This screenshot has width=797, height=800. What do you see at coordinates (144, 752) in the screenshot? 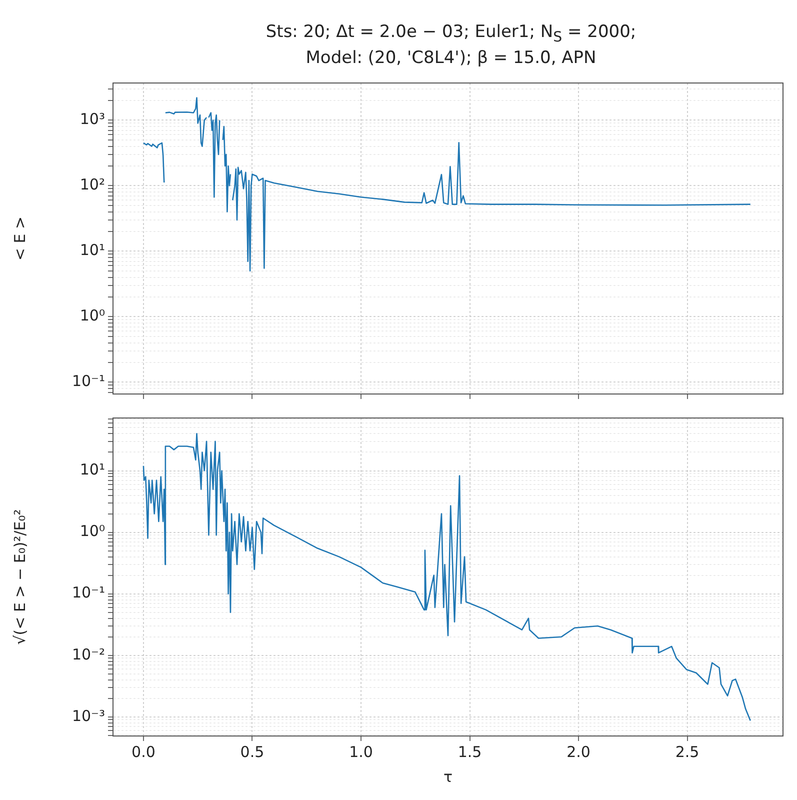
I see `x-tick-label: 0.0` at bounding box center [144, 752].